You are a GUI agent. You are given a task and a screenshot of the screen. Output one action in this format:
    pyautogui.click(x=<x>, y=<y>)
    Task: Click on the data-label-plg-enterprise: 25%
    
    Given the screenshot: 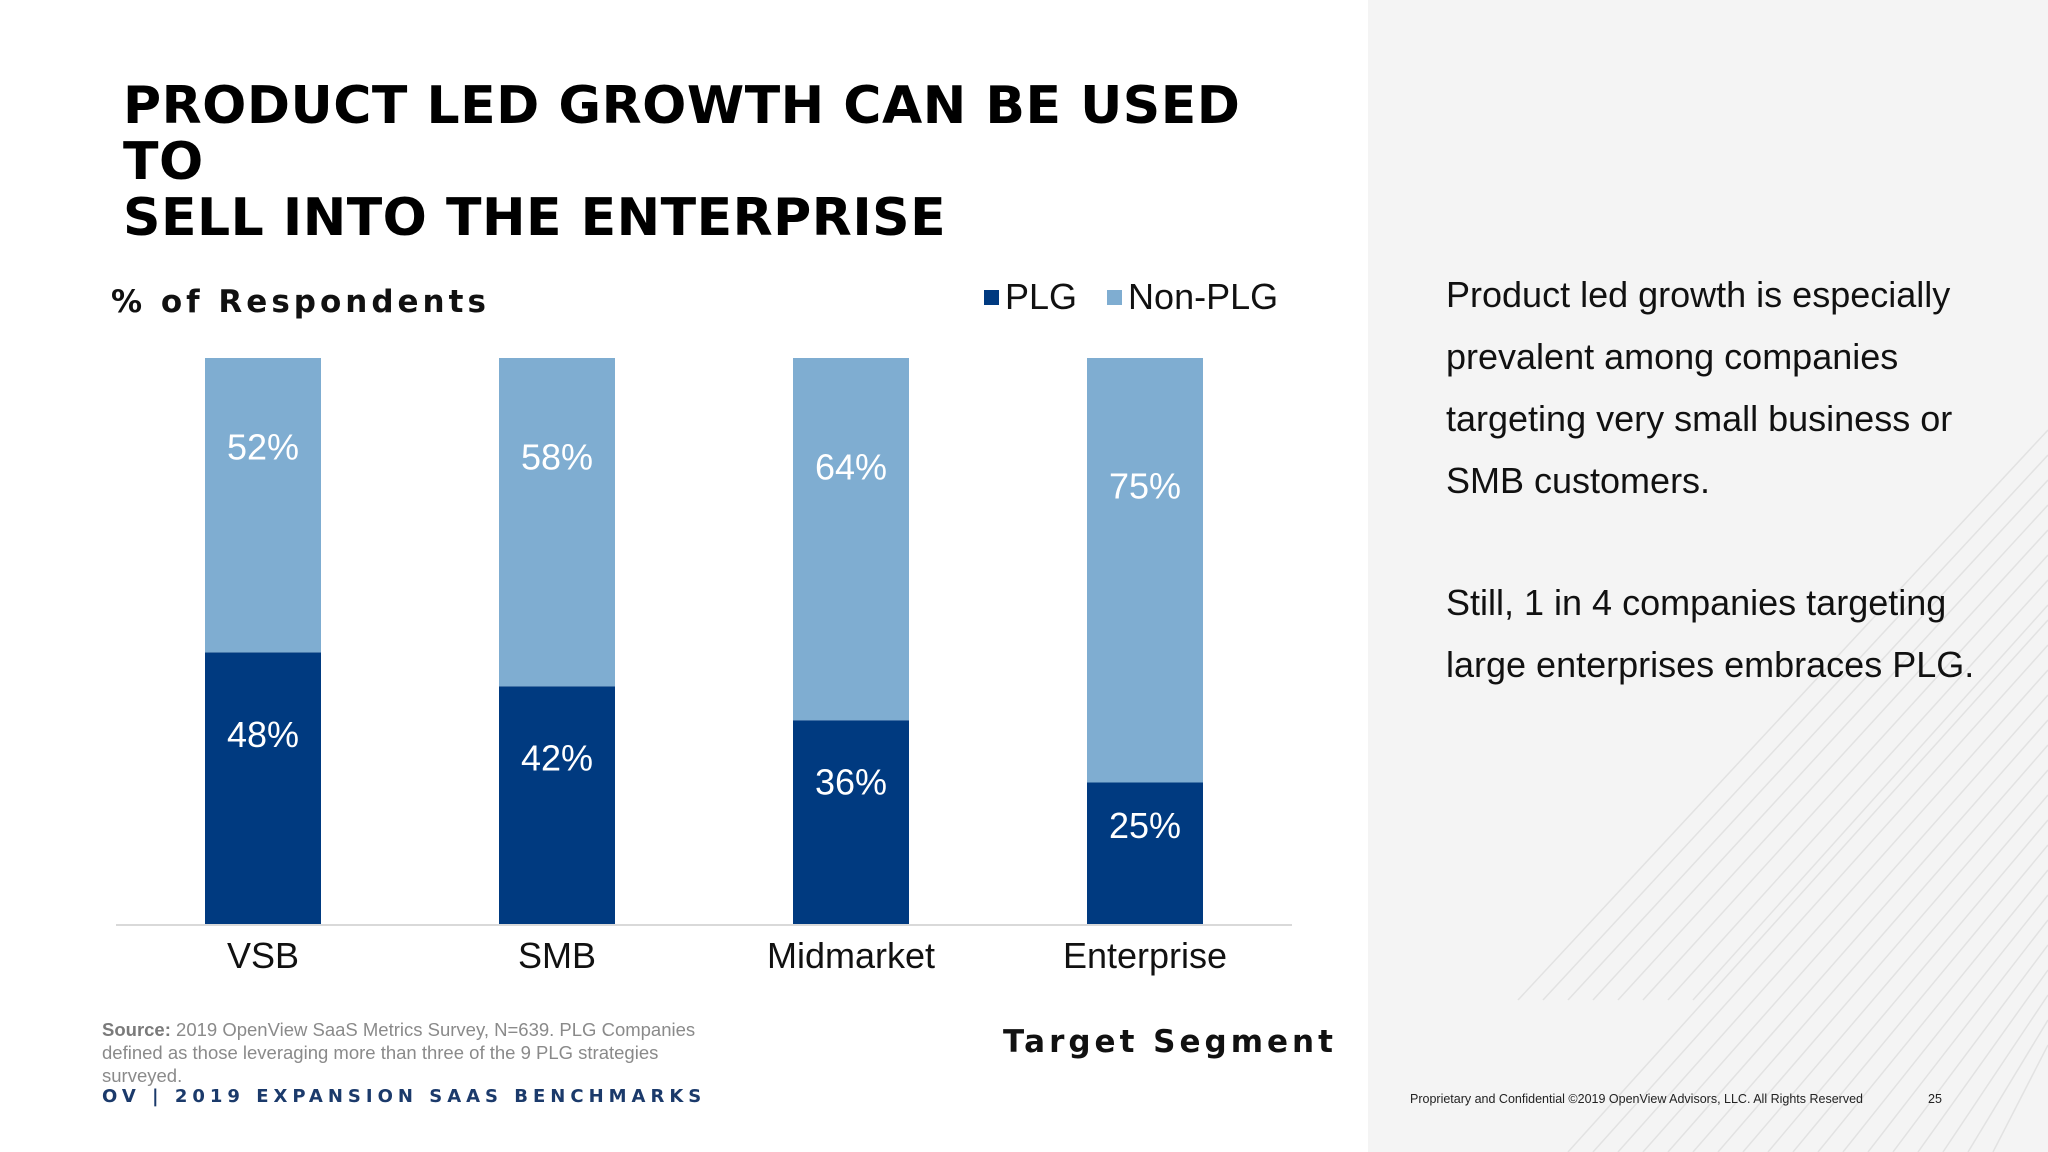 What is the action you would take?
    pyautogui.click(x=1145, y=825)
    